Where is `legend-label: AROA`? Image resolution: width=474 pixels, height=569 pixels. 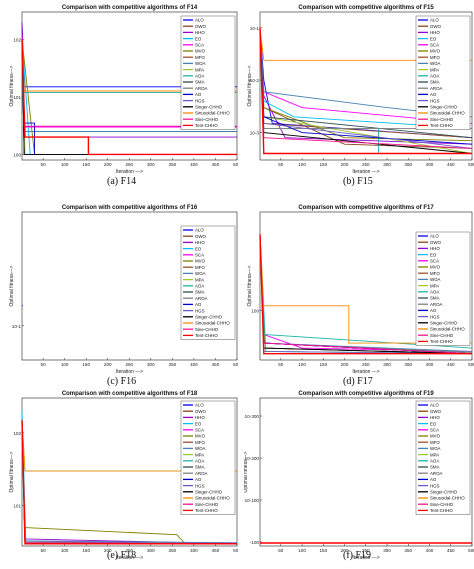
legend-label: AROA is located at coordinates (436, 473).